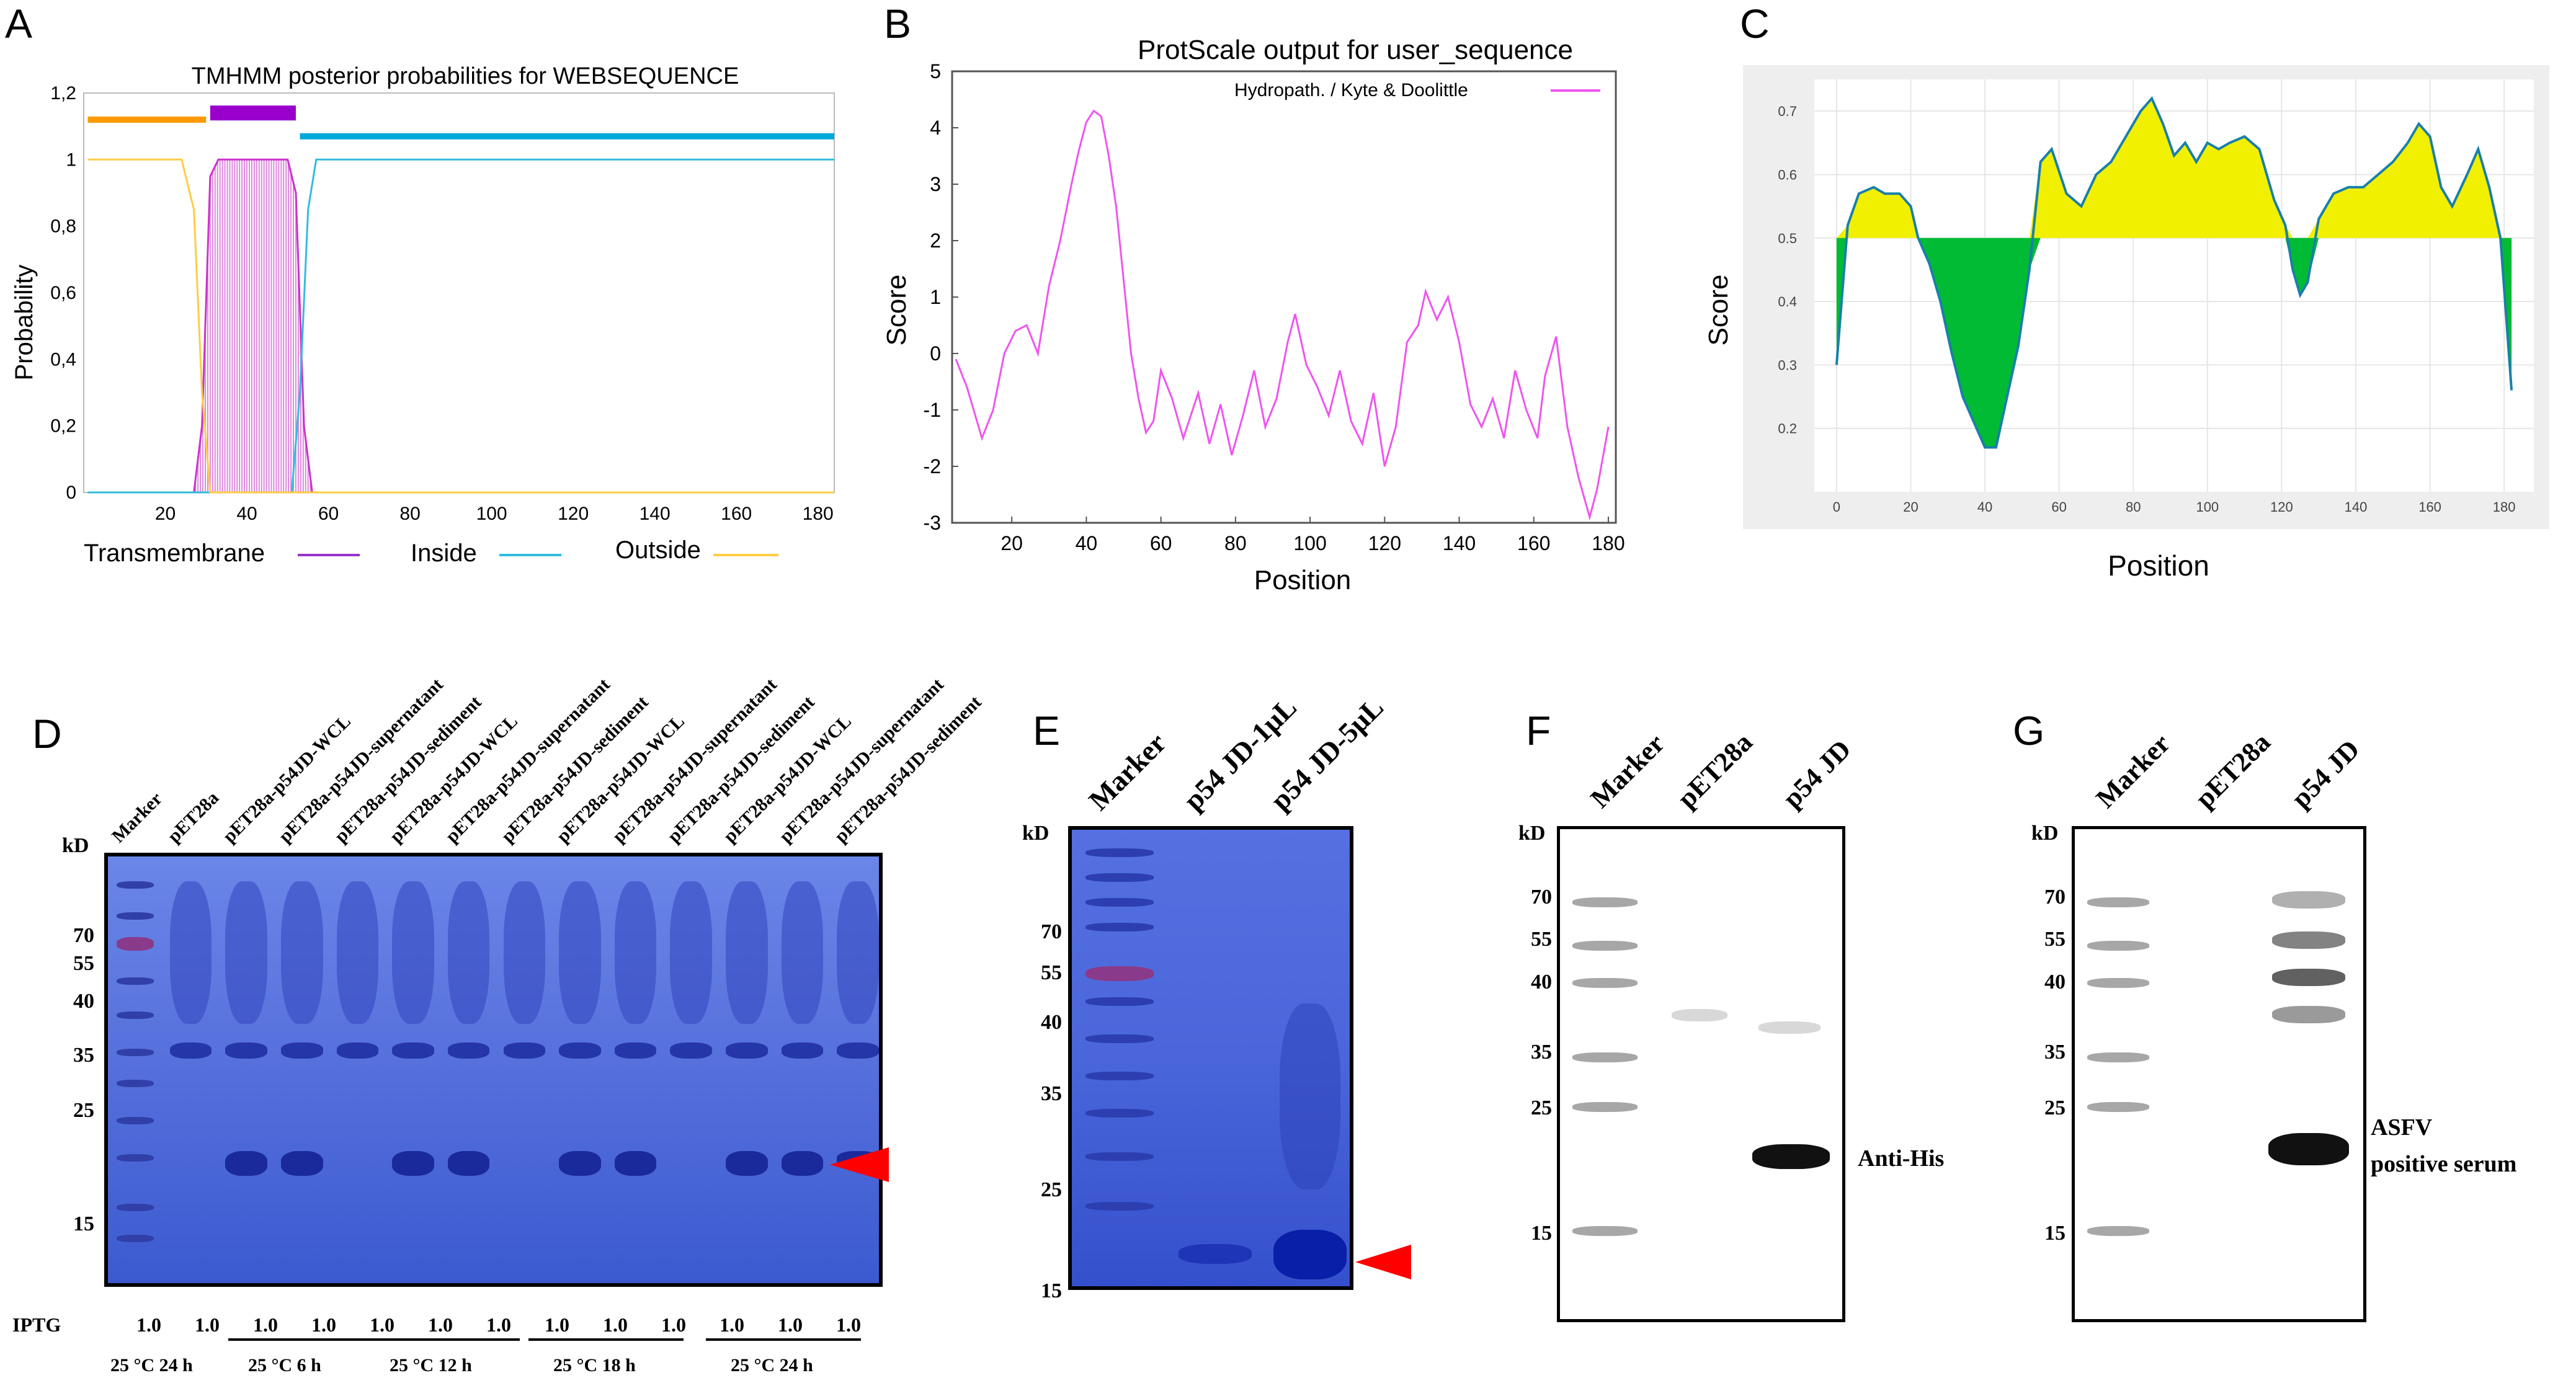 The width and height of the screenshot is (2576, 1396). I want to click on tmhmm-x-tick: 160, so click(737, 514).